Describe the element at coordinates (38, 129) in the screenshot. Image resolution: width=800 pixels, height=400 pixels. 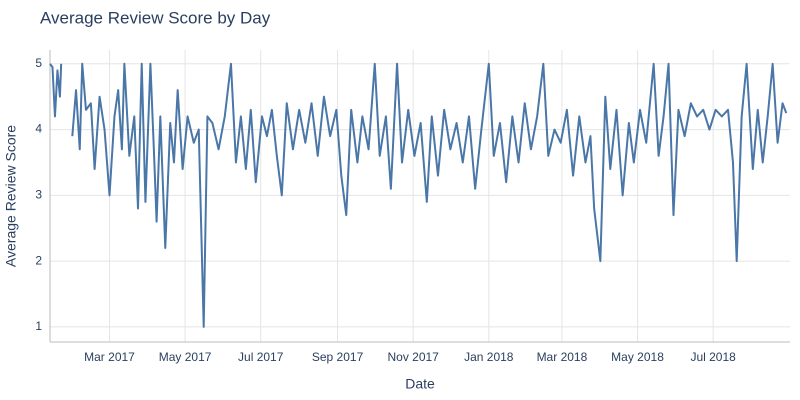
I see `y-tick-label: 4` at that location.